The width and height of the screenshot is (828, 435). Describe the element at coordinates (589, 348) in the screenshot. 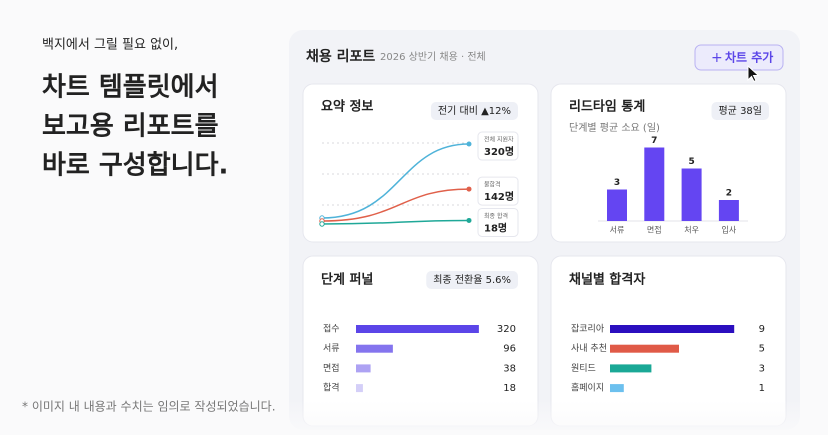

I see `category-label: 사내 추천` at that location.